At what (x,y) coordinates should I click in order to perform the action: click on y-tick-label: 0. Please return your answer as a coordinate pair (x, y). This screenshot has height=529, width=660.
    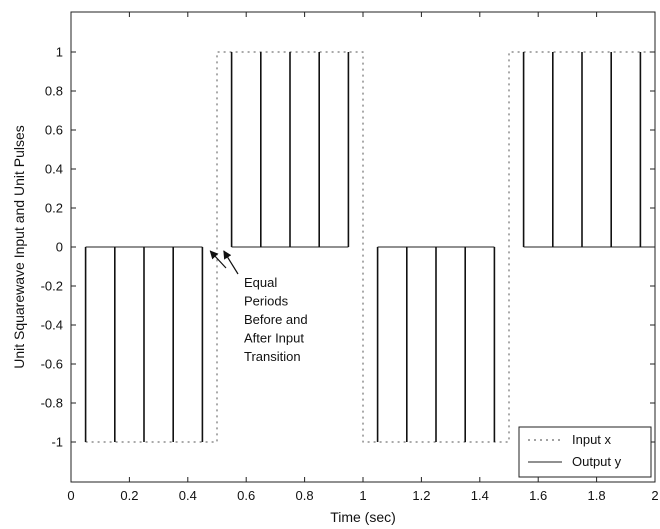
    Looking at the image, I should click on (59, 247).